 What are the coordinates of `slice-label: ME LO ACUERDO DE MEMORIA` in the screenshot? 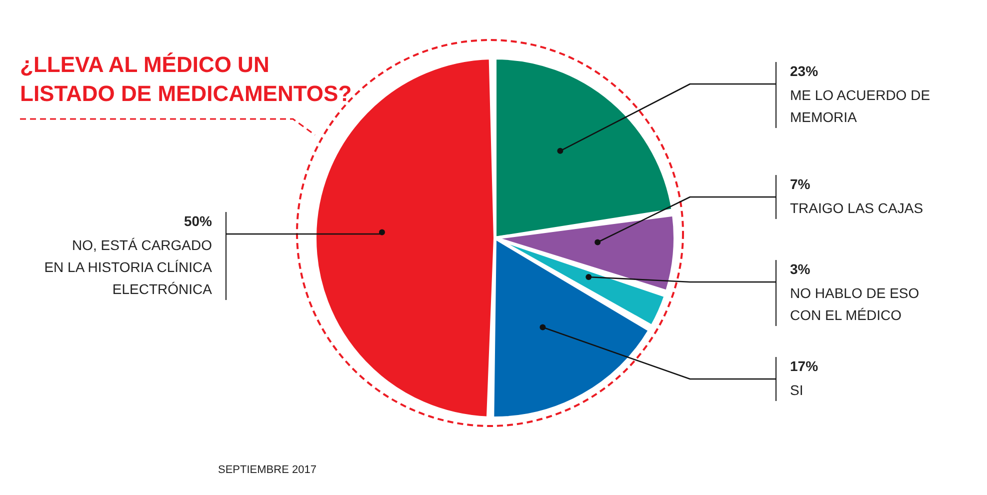 It's located at (860, 106).